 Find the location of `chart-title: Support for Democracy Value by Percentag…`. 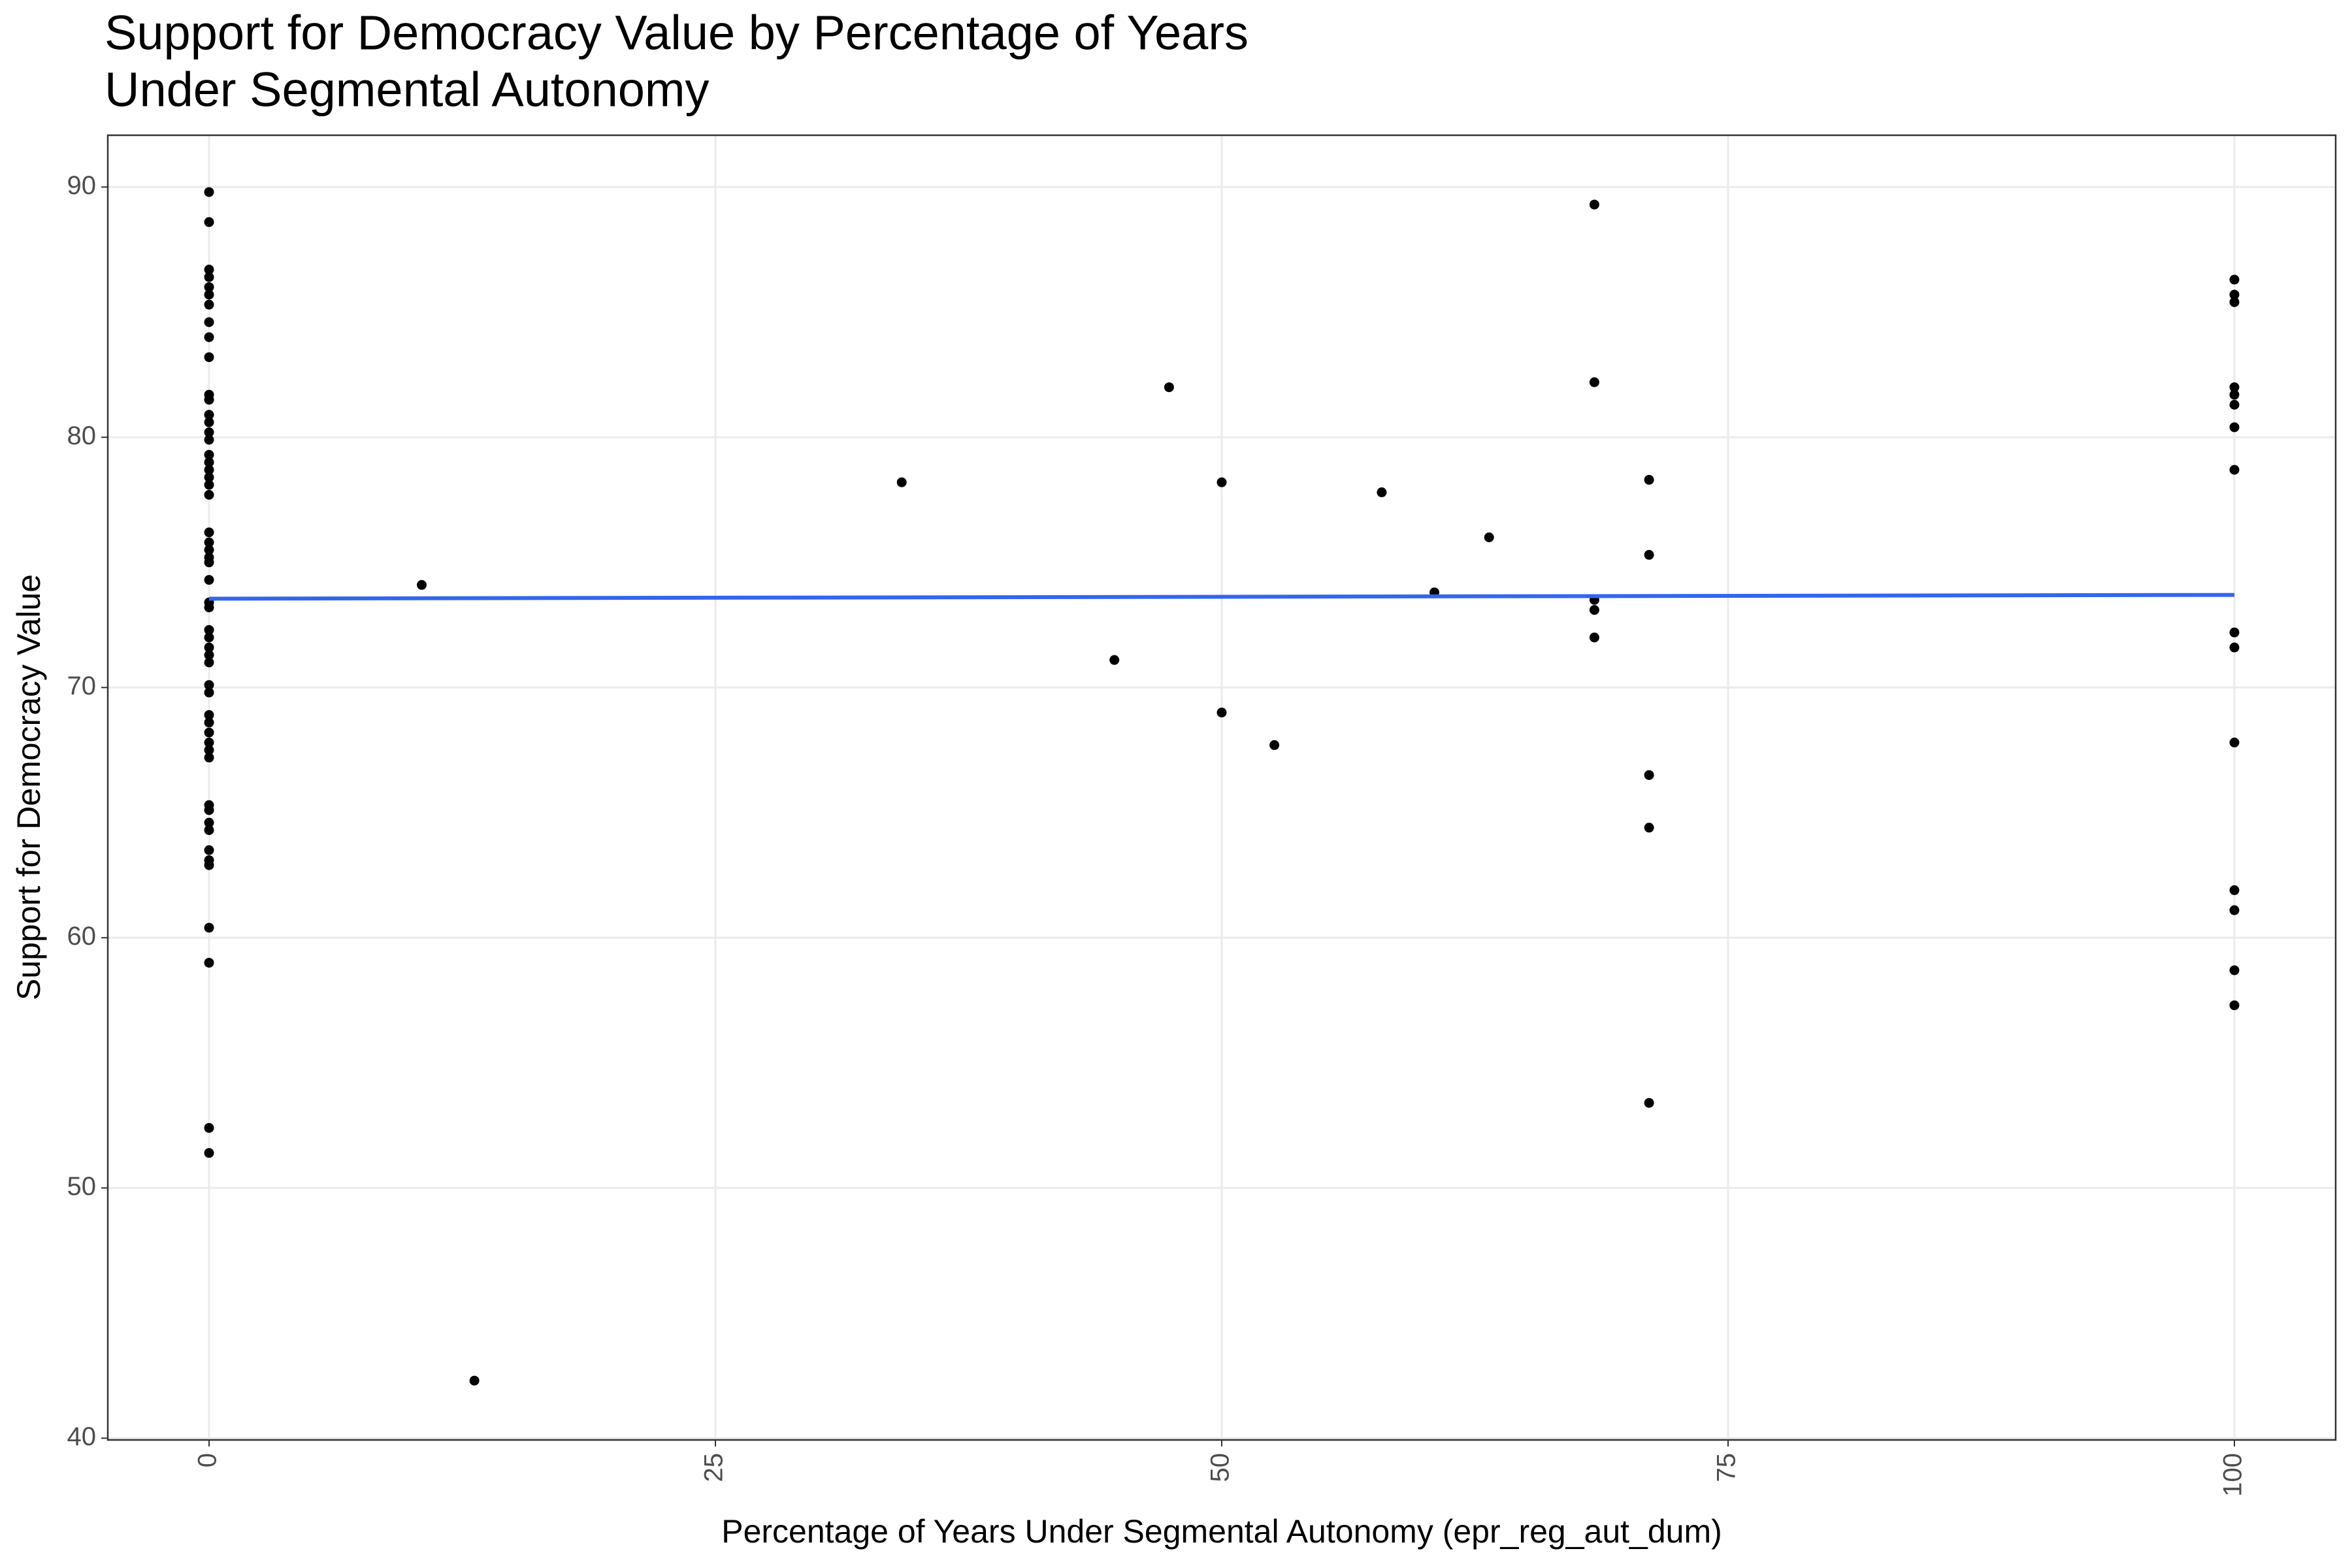

chart-title: Support for Democracy Value by Percentag… is located at coordinates (677, 33).